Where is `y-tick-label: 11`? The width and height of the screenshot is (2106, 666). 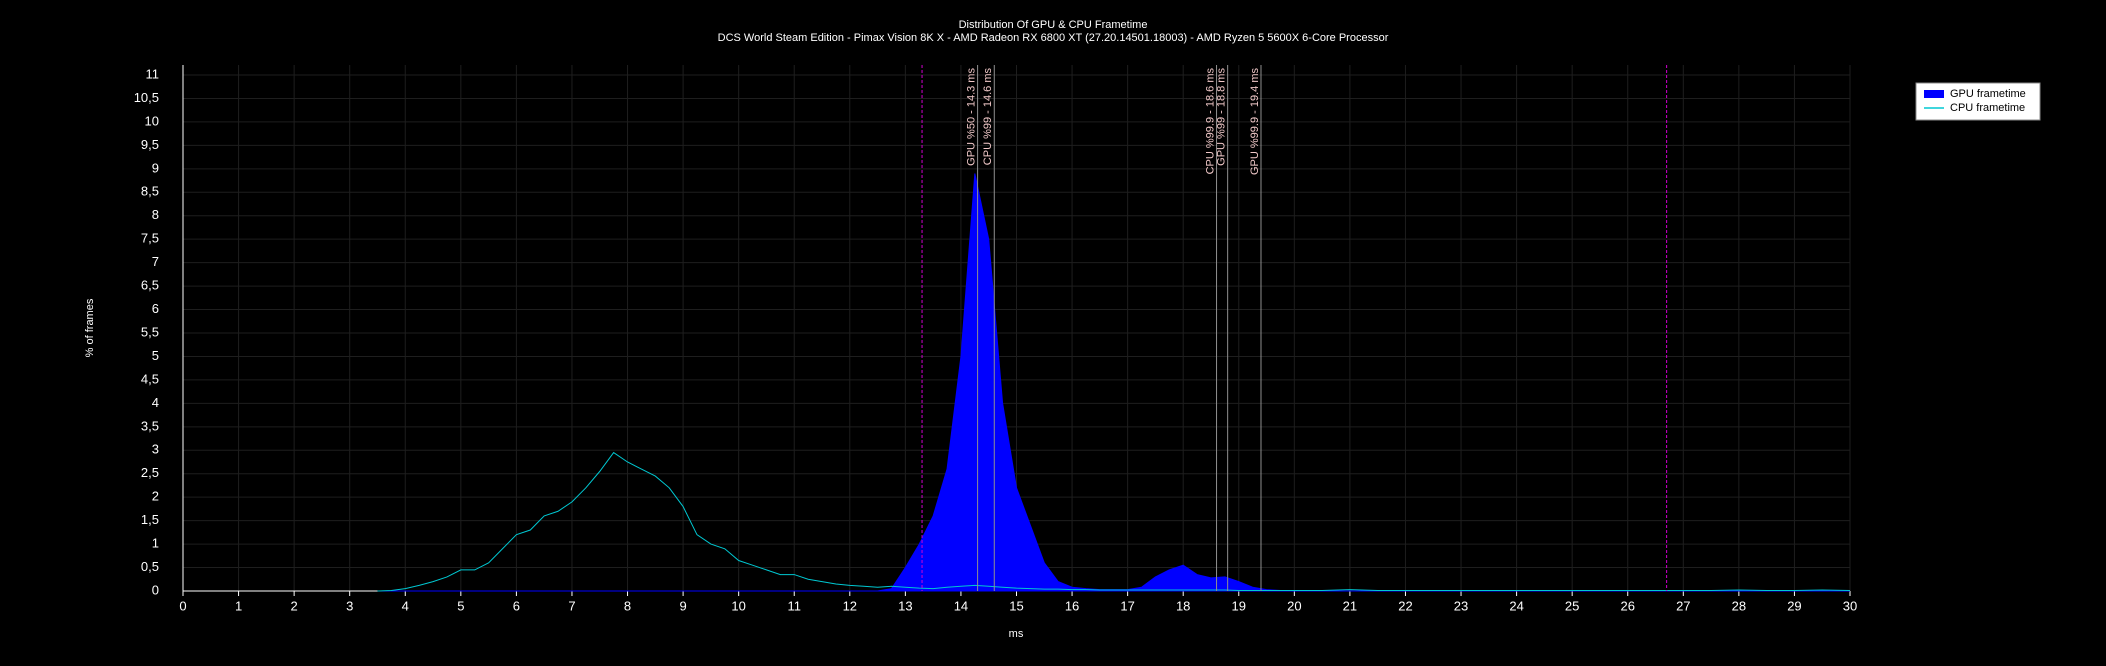
y-tick-label: 11 is located at coordinates (153, 73).